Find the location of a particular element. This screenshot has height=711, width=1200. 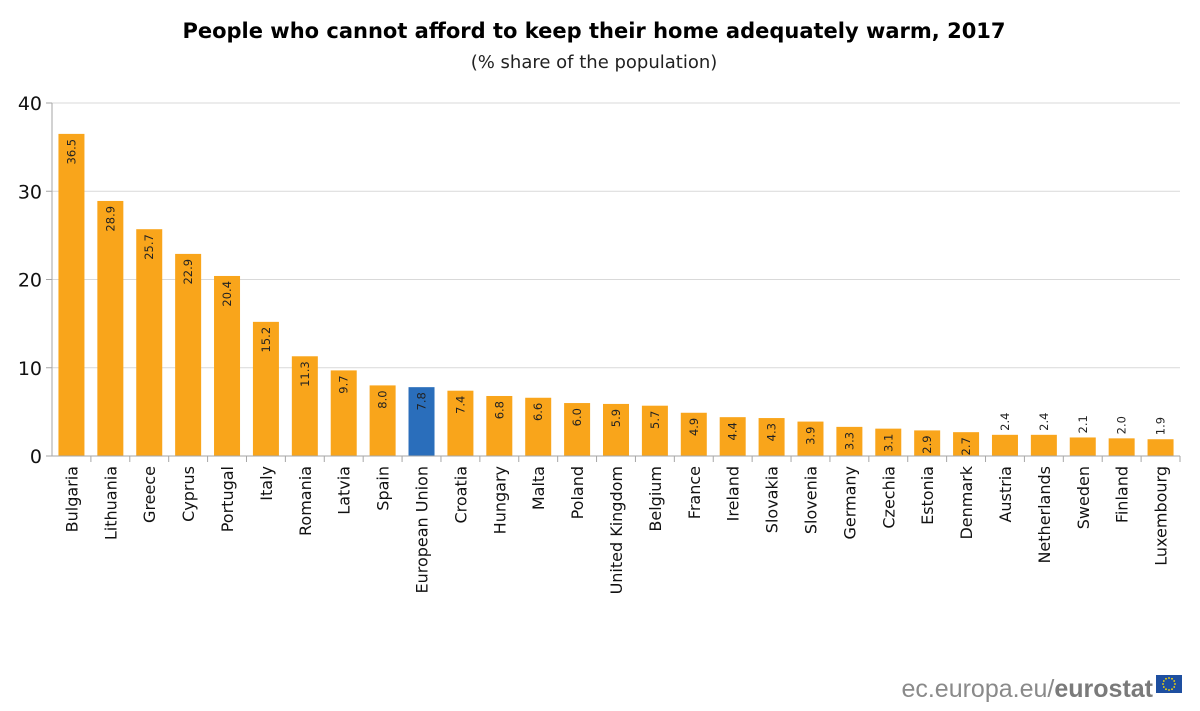

x-tick-label: Malta is located at coordinates (538, 488).